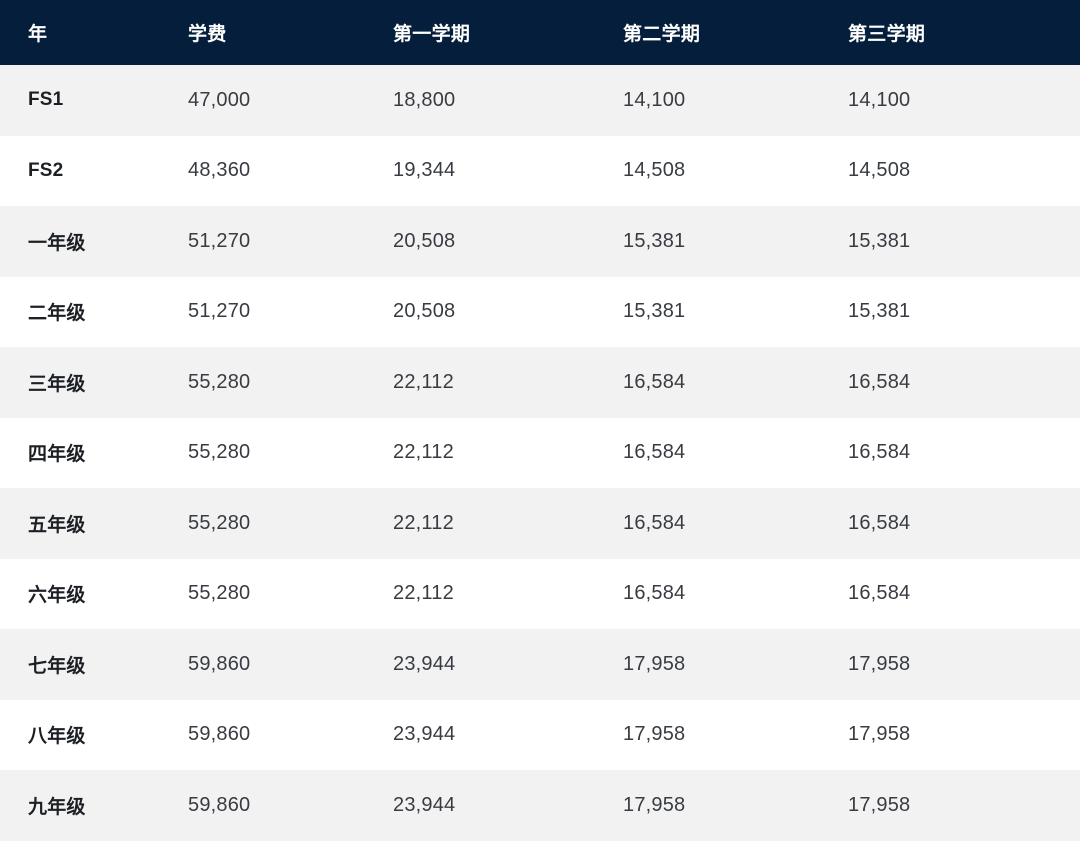 This screenshot has height=841, width=1080. I want to click on header-cell-year: 年, so click(38, 34).